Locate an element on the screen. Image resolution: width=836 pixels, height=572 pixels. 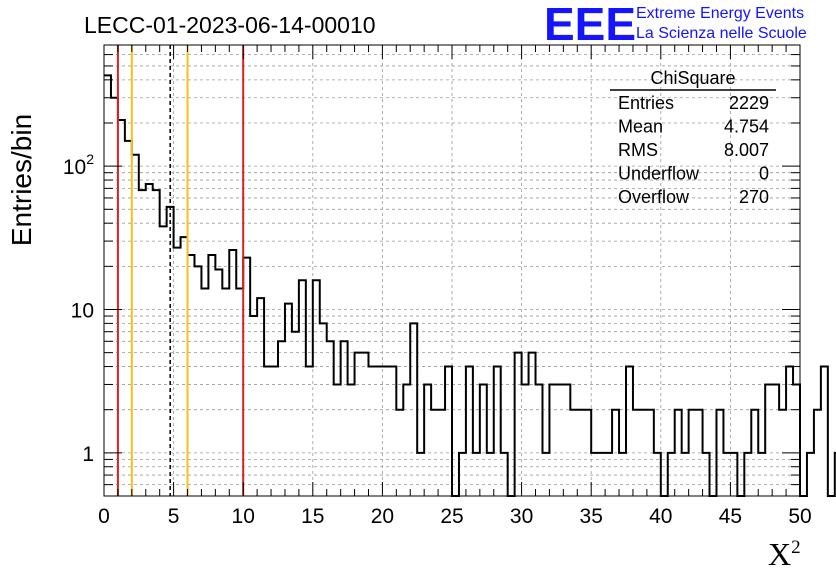
x-tick-label: 0 is located at coordinates (104, 516).